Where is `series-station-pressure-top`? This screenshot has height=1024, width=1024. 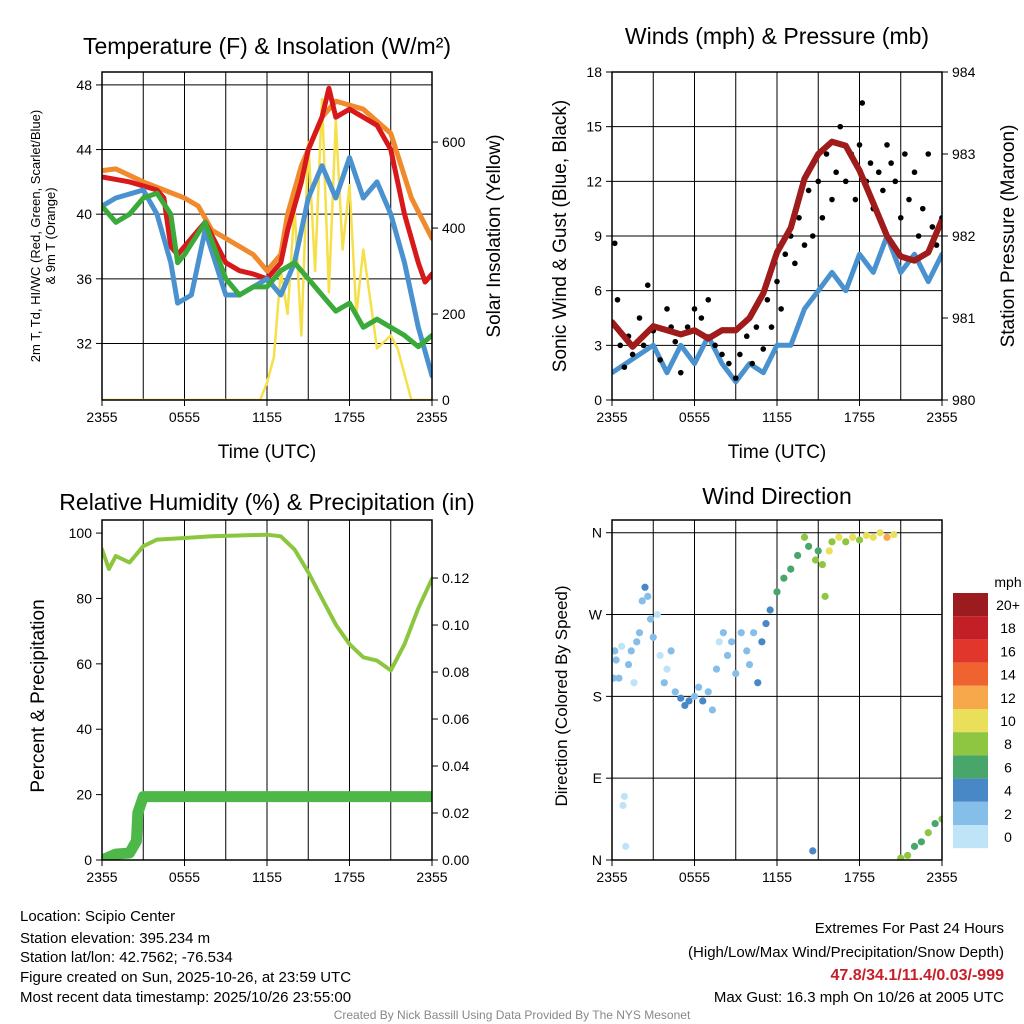
series-station-pressure-top is located at coordinates (777, 244).